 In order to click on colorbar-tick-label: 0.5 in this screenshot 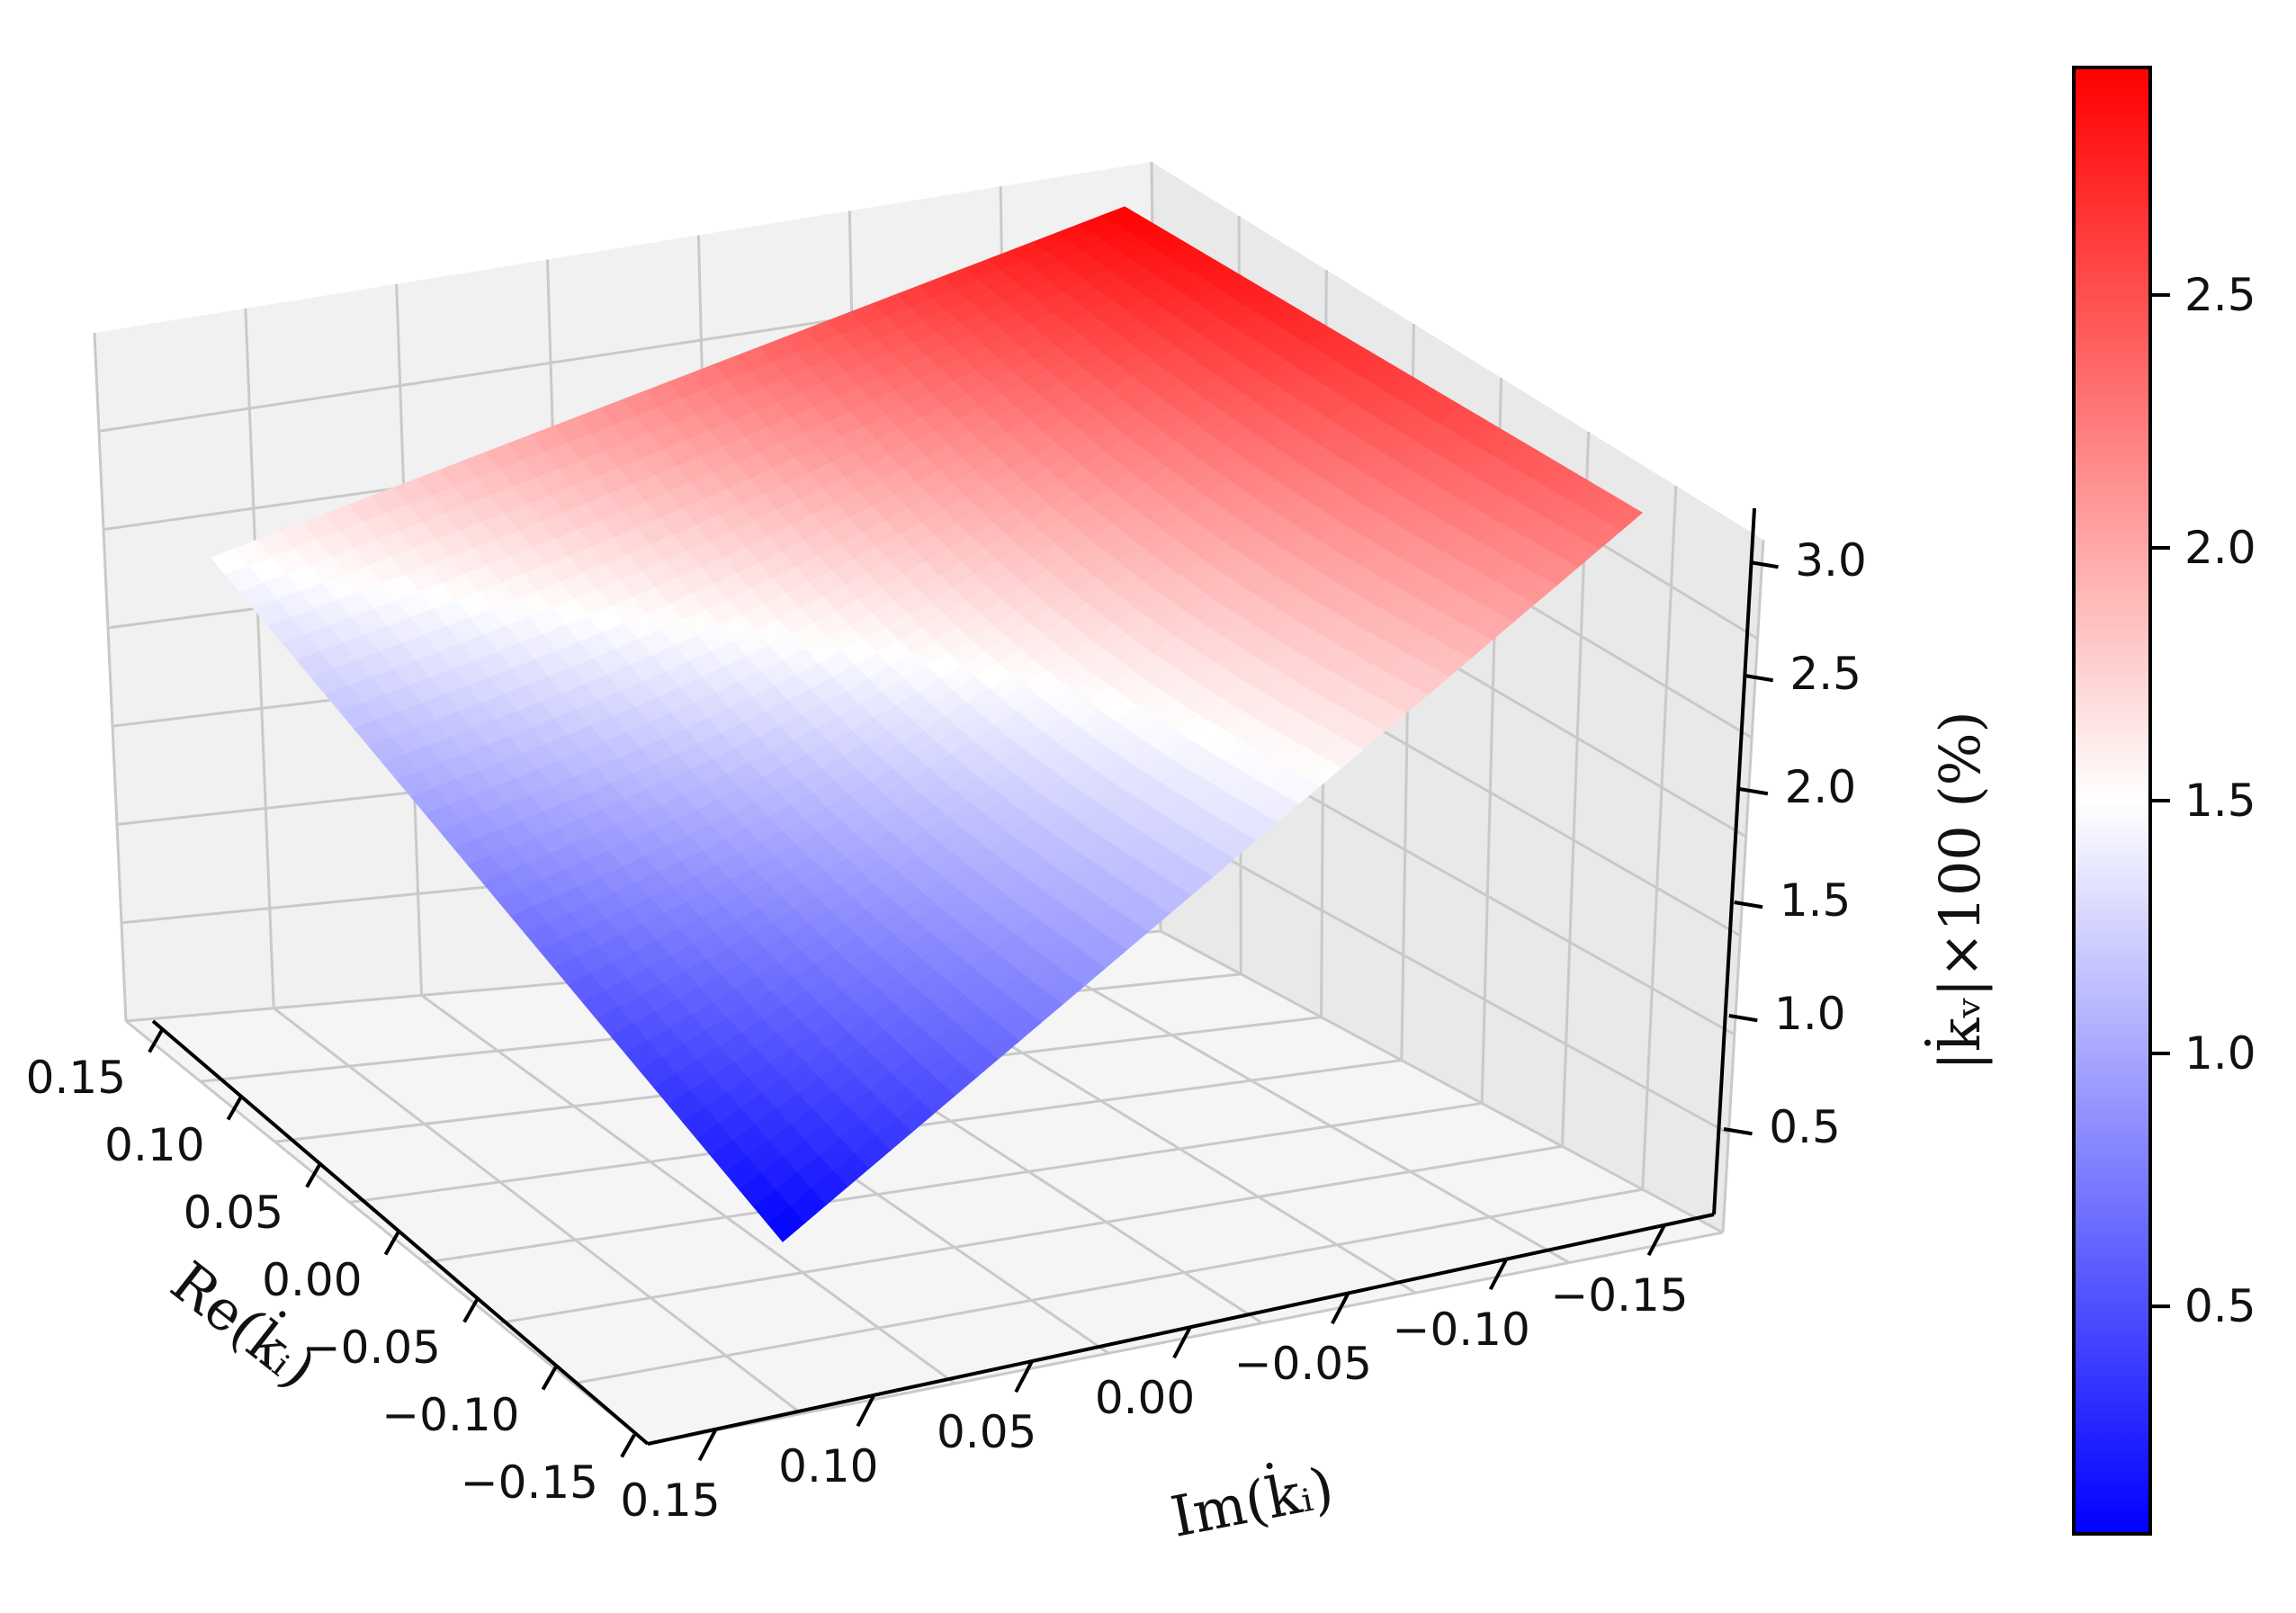, I will do `click(2220, 1306)`.